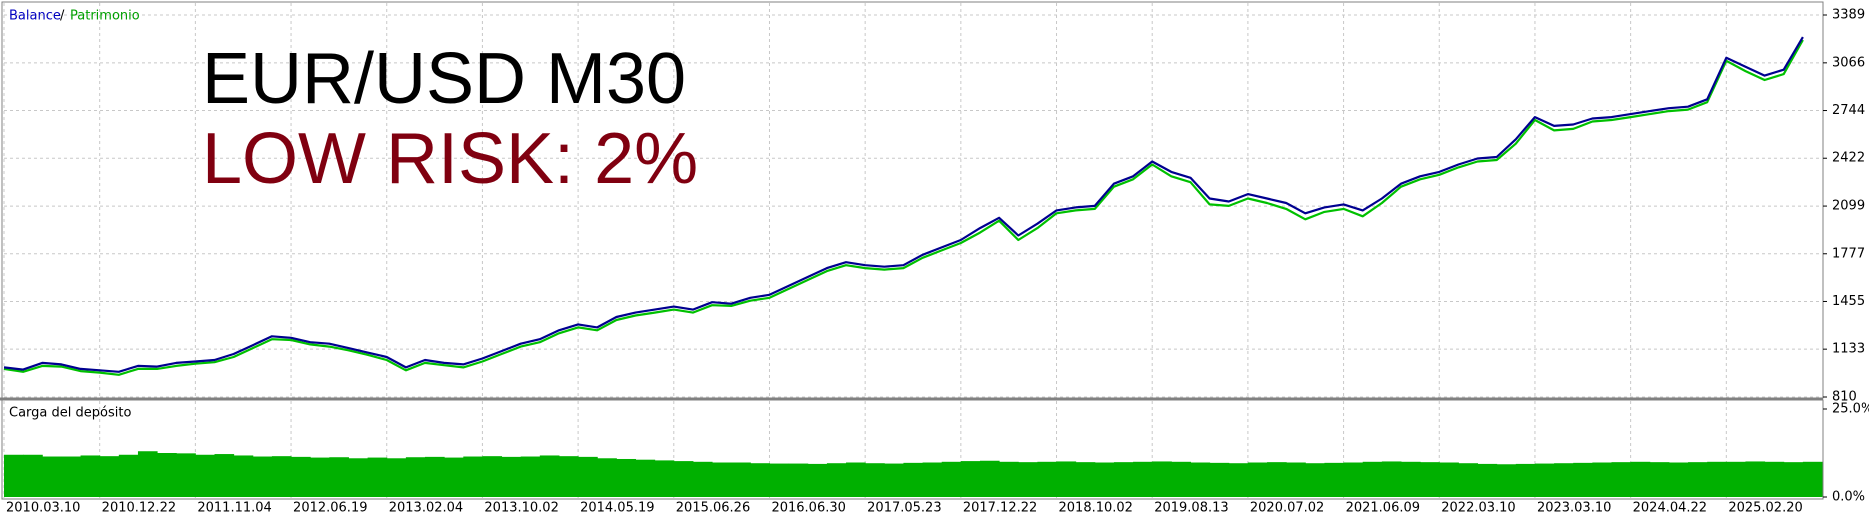 The width and height of the screenshot is (1869, 520). I want to click on x-tick-label: 2020.07.02, so click(1287, 508).